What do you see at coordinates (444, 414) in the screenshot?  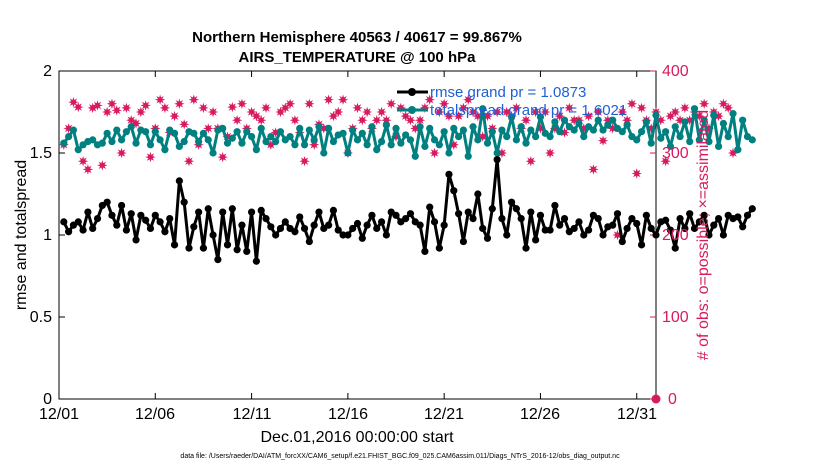 I see `x-tick-label-4: 12/21` at bounding box center [444, 414].